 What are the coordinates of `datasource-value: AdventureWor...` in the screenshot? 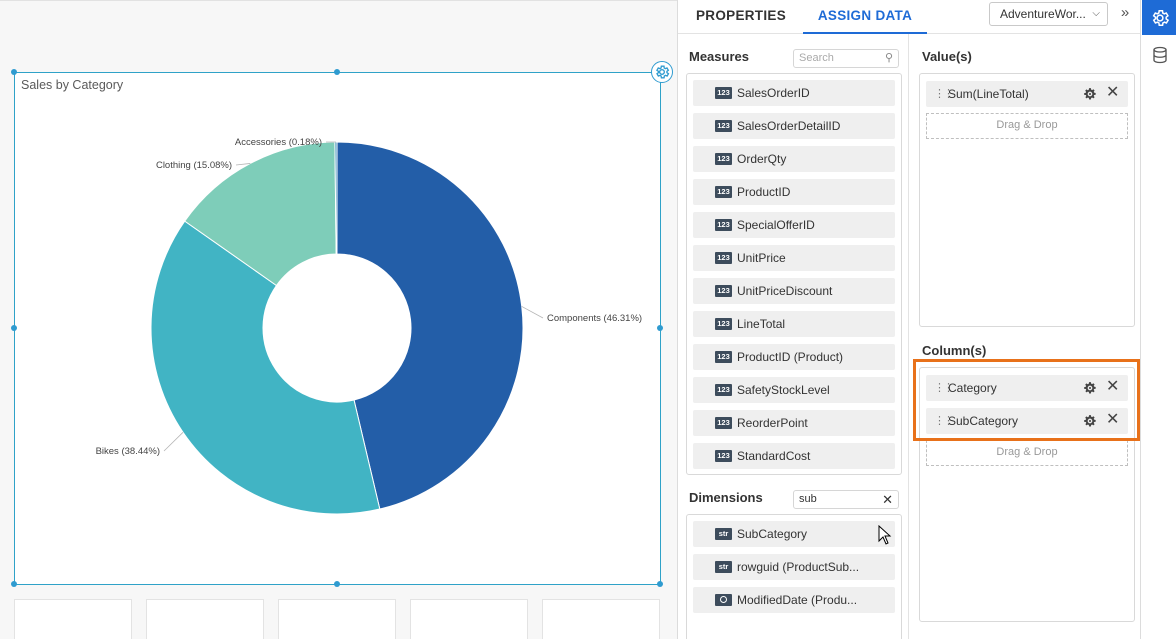 It's located at (1043, 14).